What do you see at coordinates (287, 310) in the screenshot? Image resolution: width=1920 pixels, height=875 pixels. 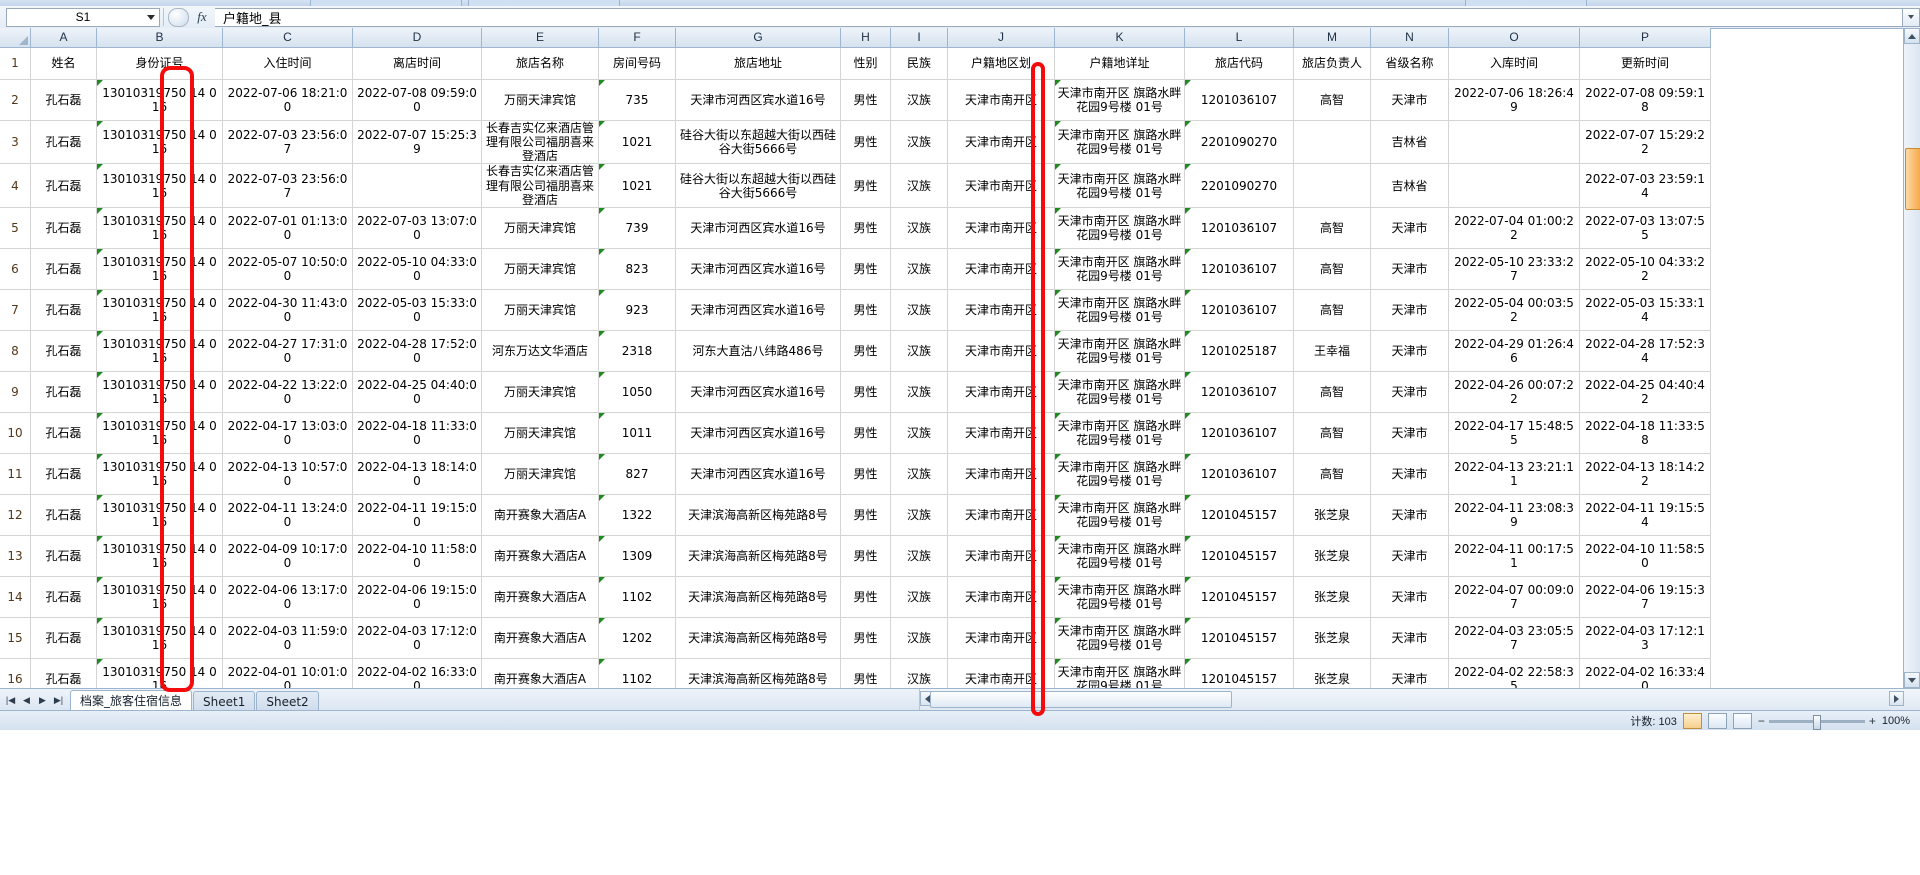 I see `cell-C7: 2022-04-30 11:43:00` at bounding box center [287, 310].